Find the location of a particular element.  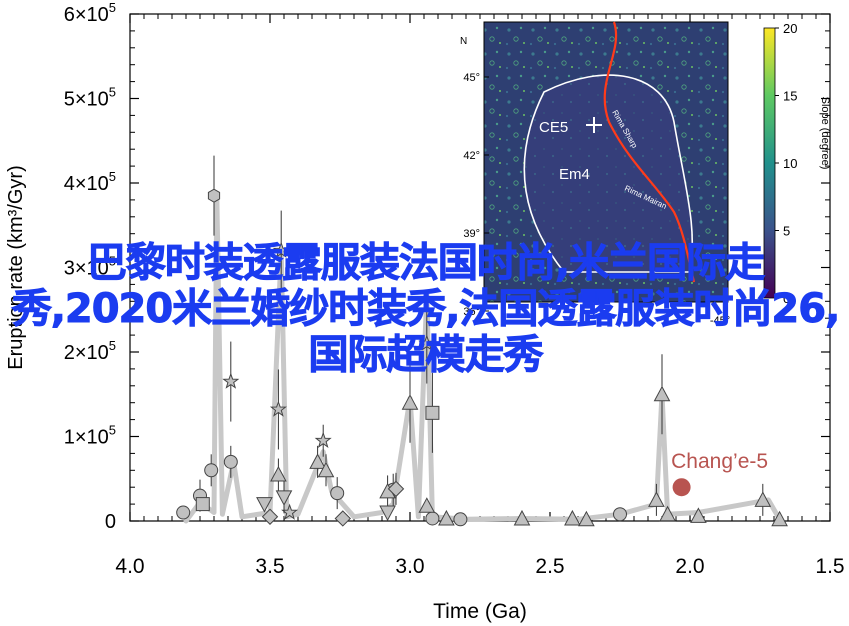

y-tick-label: 1×10⁵ is located at coordinates (90, 436).